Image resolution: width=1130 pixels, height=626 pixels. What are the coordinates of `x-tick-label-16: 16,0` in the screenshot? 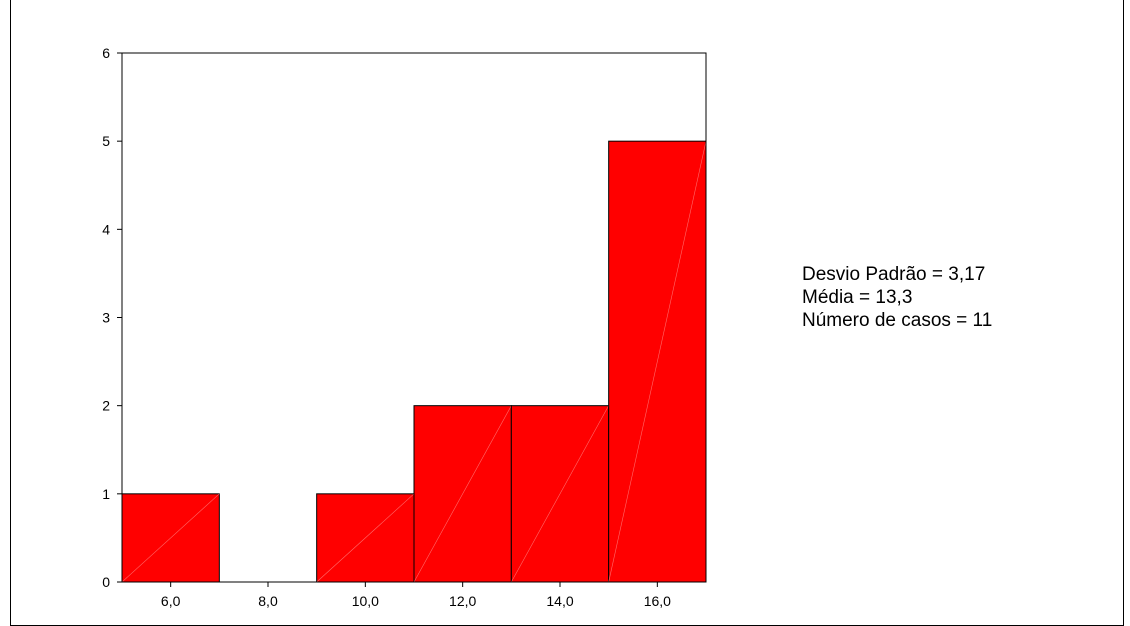 It's located at (657, 601).